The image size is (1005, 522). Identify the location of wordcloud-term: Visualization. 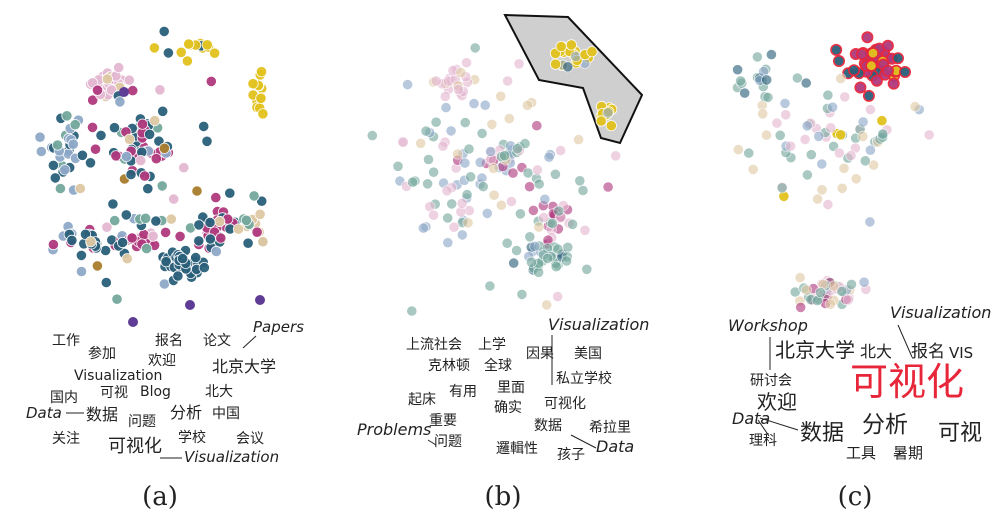
(598, 324).